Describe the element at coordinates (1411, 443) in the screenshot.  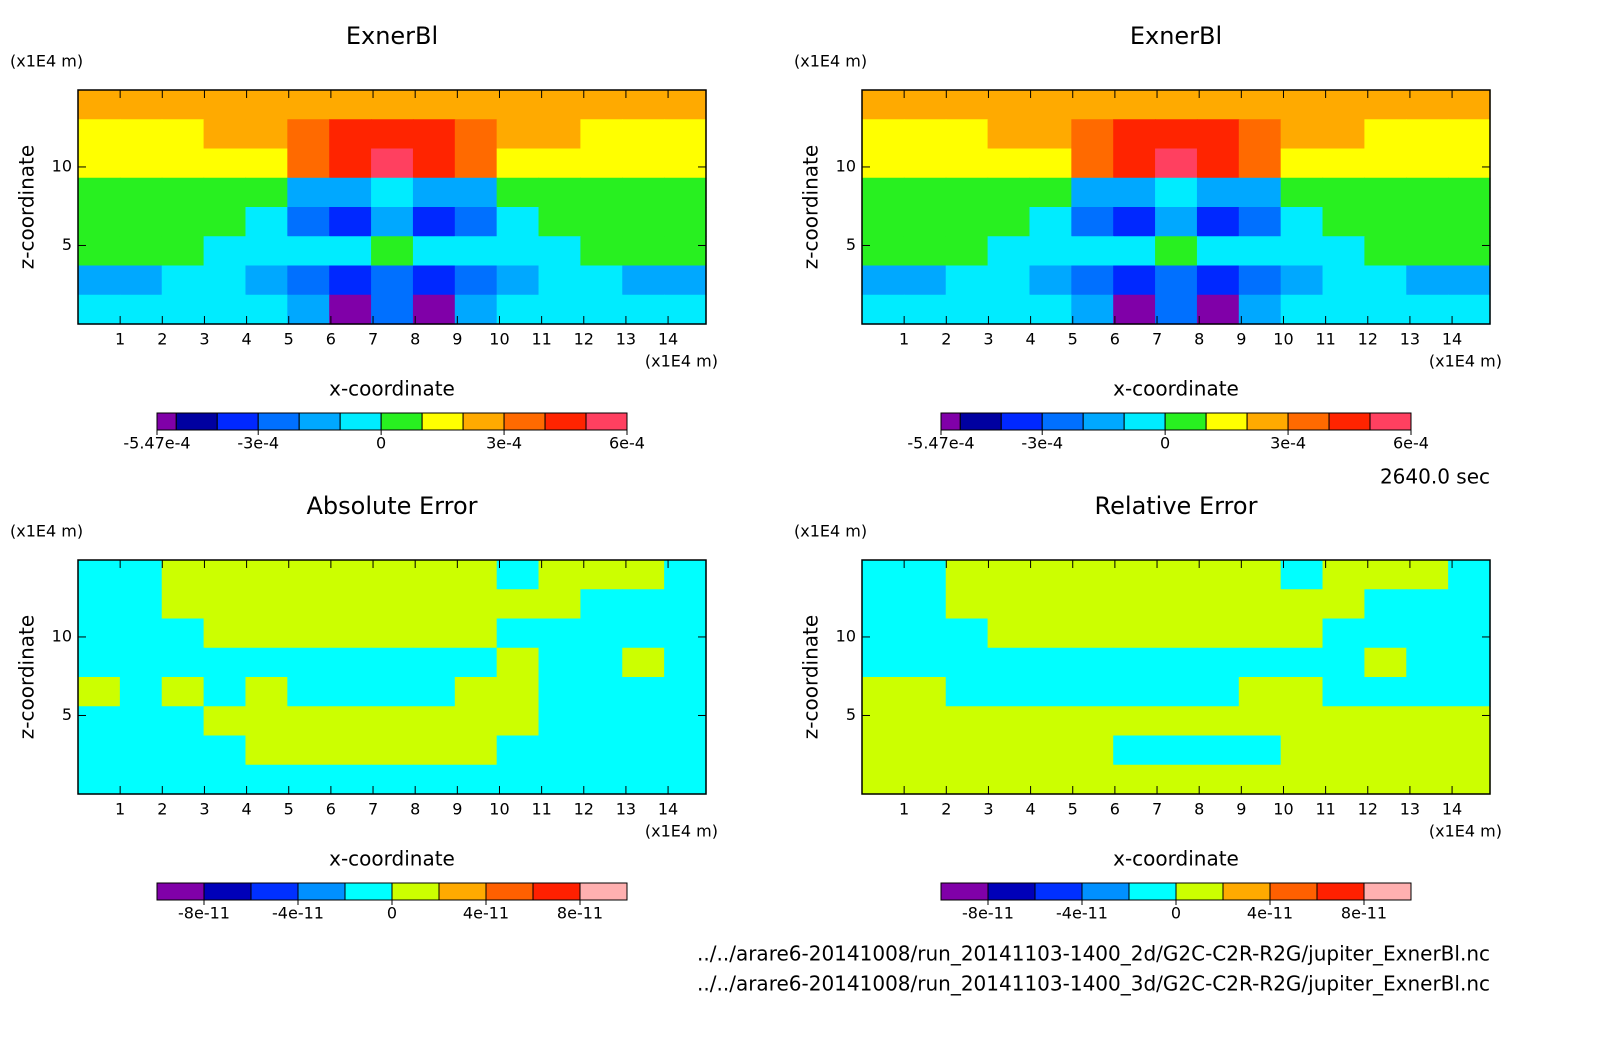
I see `colorbar-tick-label: 6e-4` at that location.